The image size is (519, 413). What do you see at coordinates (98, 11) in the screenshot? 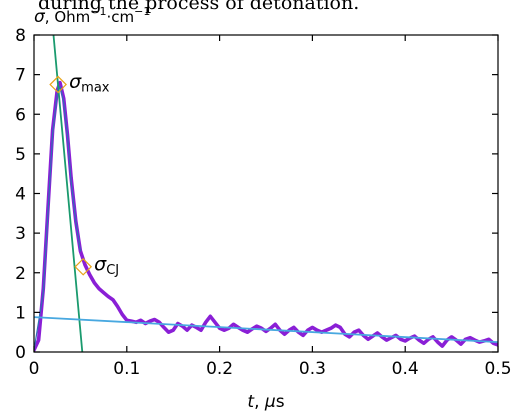
I see `y-axis-label-exponent-1: −1` at bounding box center [98, 11].